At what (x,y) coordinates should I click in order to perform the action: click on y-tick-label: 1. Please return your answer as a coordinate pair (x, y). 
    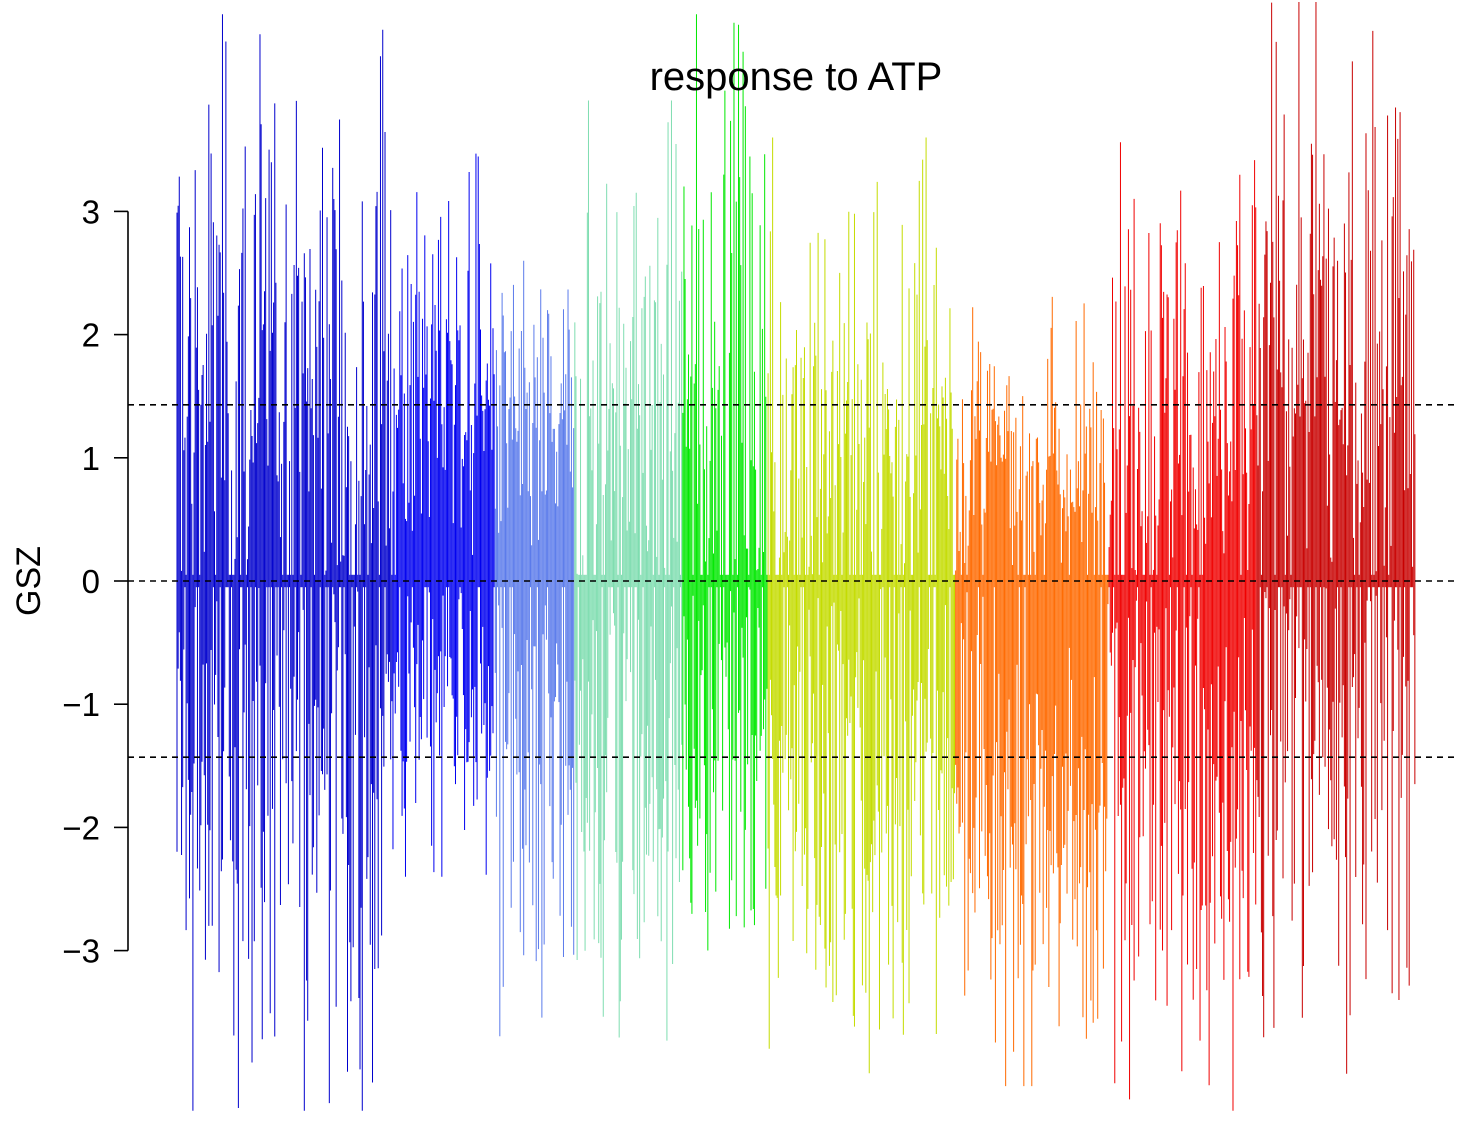
    Looking at the image, I should click on (91, 458).